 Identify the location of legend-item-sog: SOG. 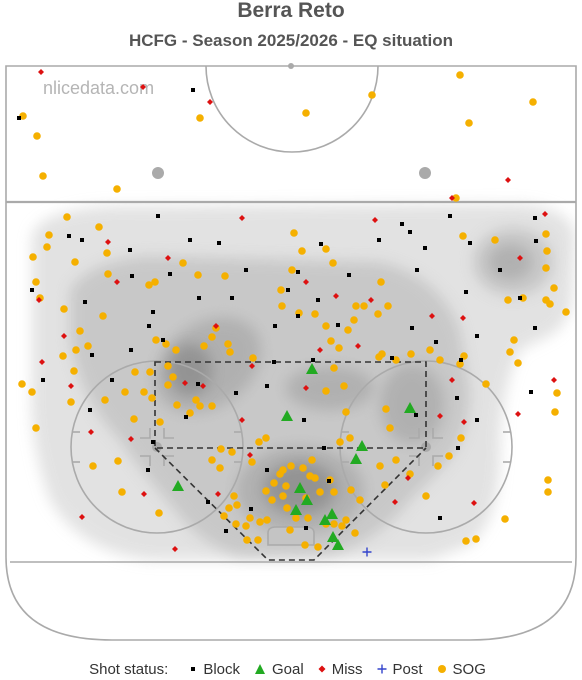
(461, 669).